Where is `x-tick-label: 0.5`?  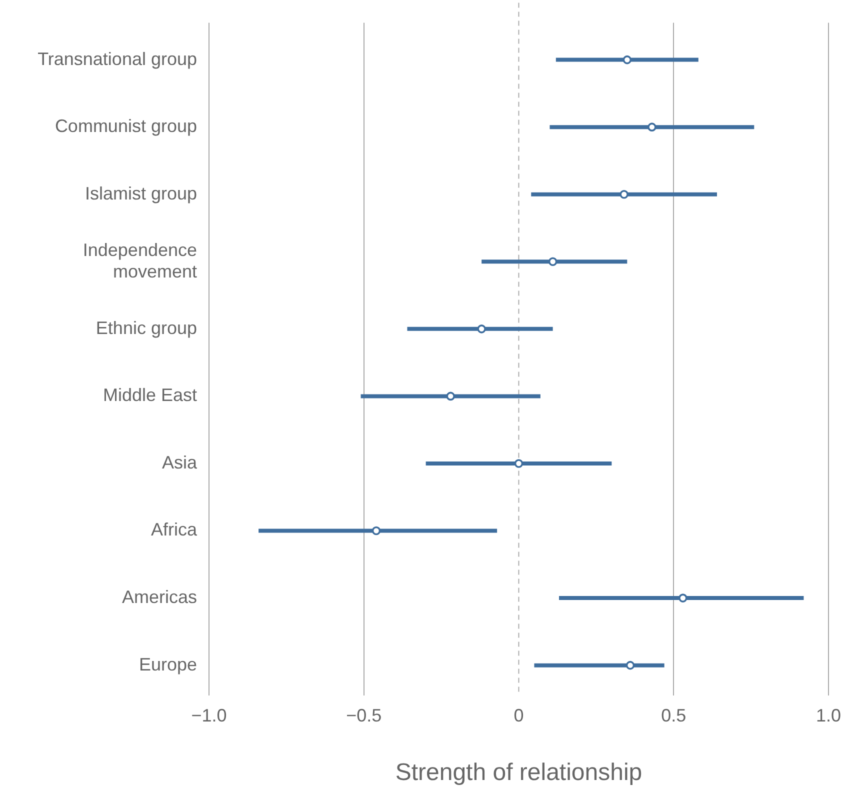 x-tick-label: 0.5 is located at coordinates (673, 715).